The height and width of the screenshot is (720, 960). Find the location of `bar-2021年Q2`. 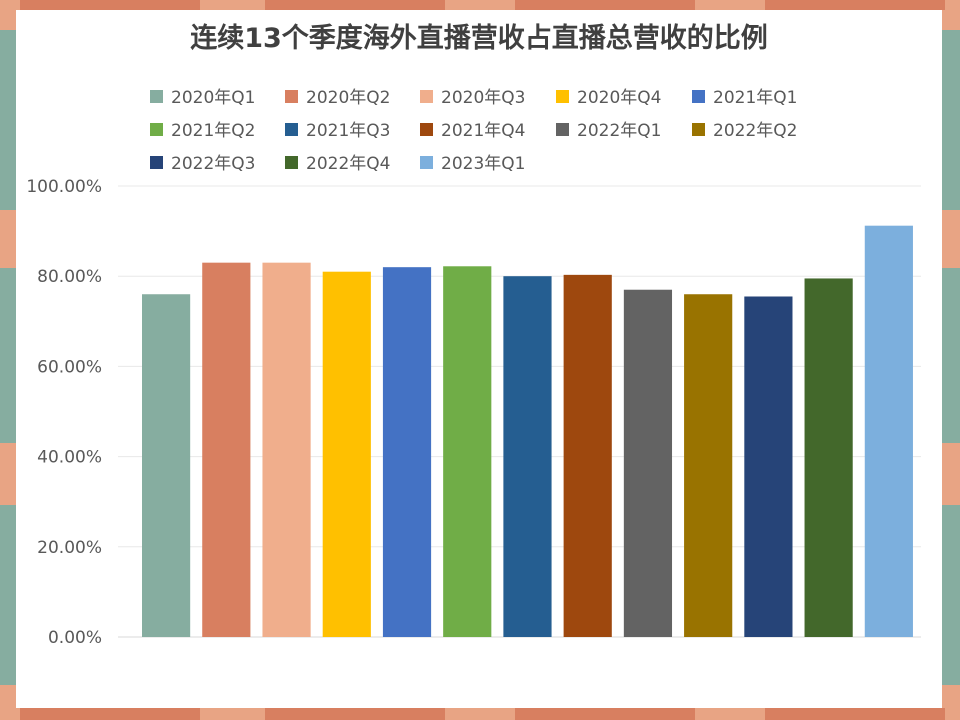

bar-2021年Q2 is located at coordinates (467, 451).